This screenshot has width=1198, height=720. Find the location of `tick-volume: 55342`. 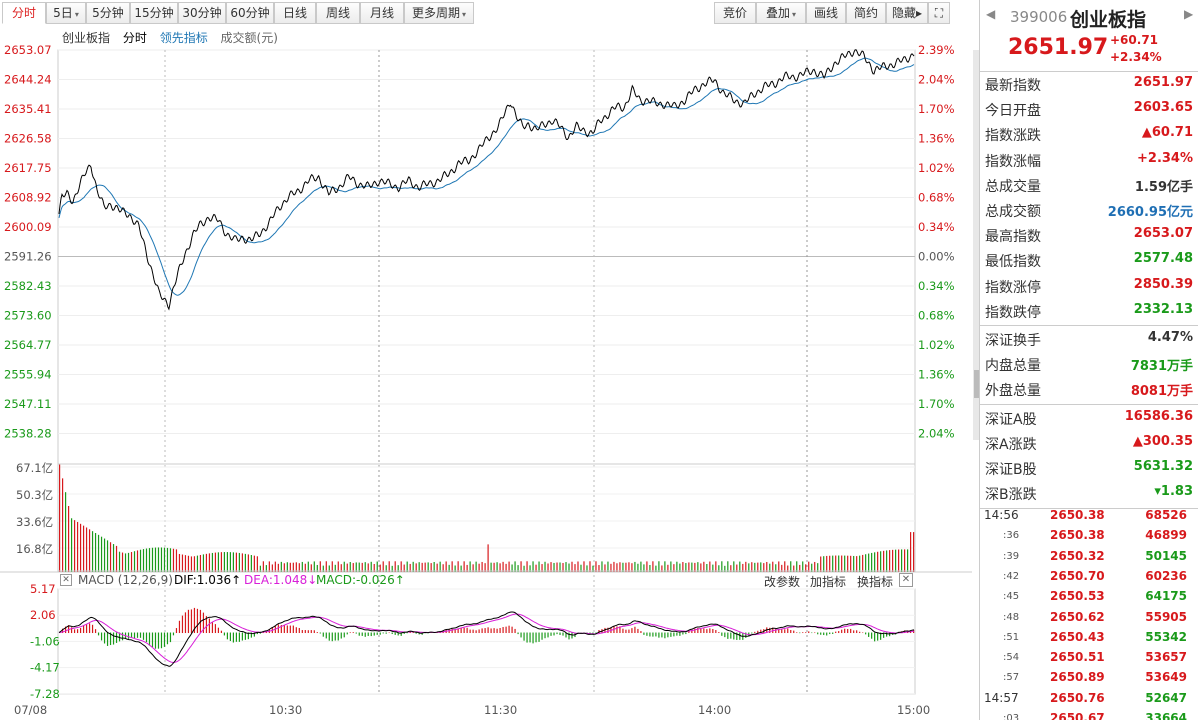

tick-volume: 55342 is located at coordinates (1166, 636).